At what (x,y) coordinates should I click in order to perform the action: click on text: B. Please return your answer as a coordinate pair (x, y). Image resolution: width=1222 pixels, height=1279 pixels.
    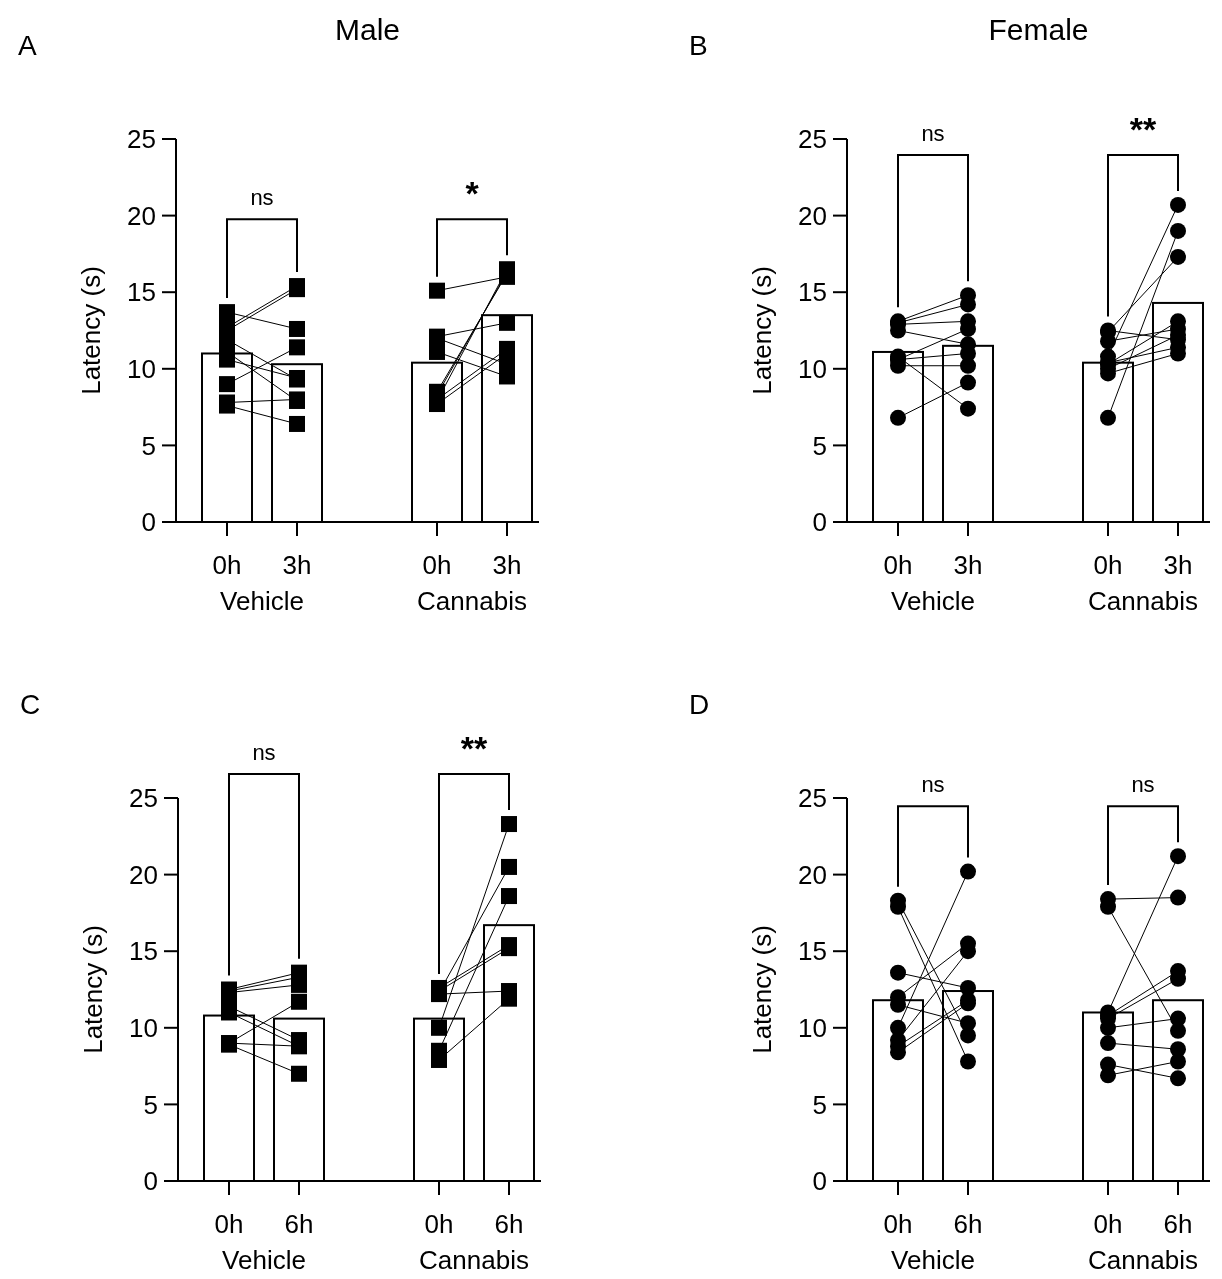
    Looking at the image, I should click on (698, 45).